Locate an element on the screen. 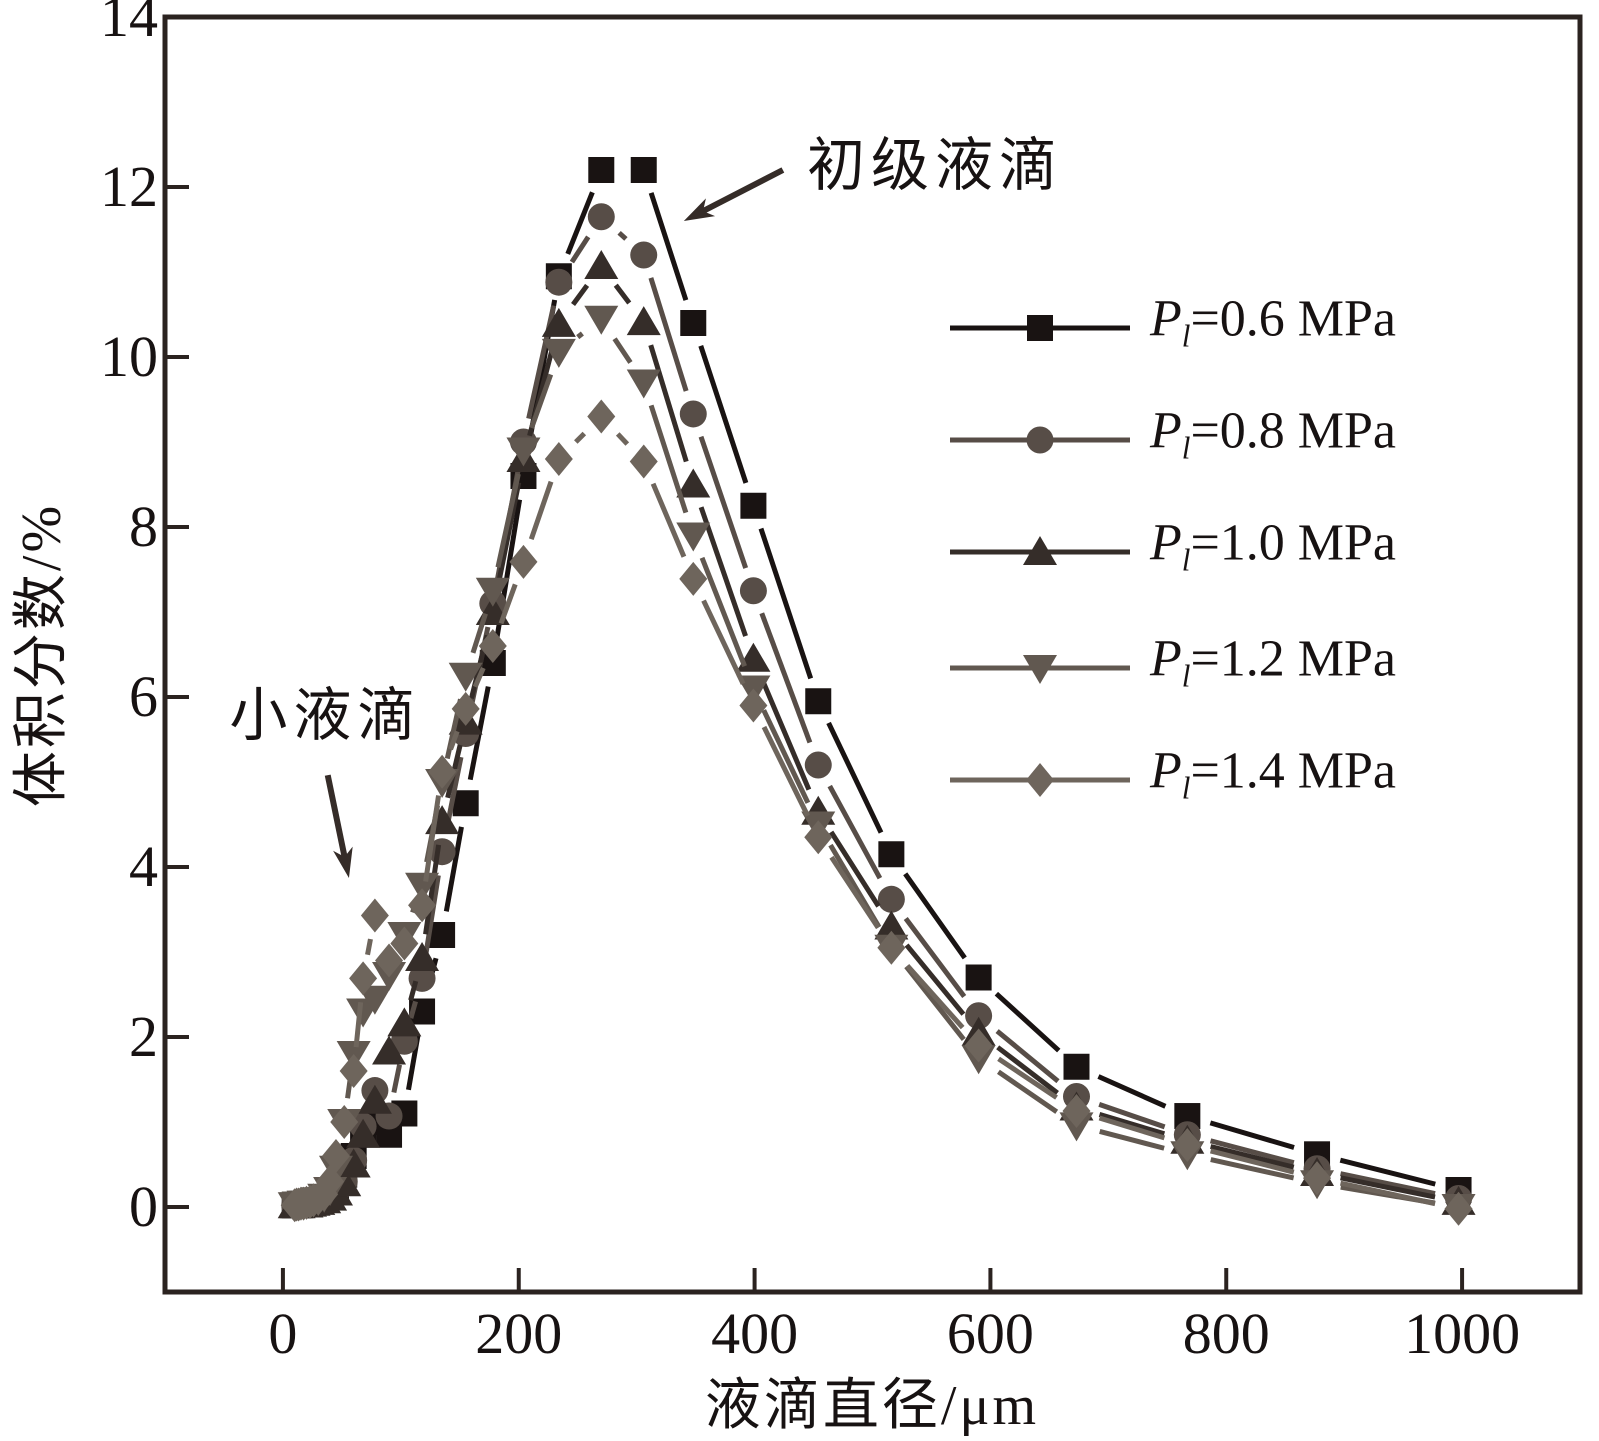 Image resolution: width=1599 pixels, height=1441 pixels. x-tick-label: 0 is located at coordinates (283, 1333).